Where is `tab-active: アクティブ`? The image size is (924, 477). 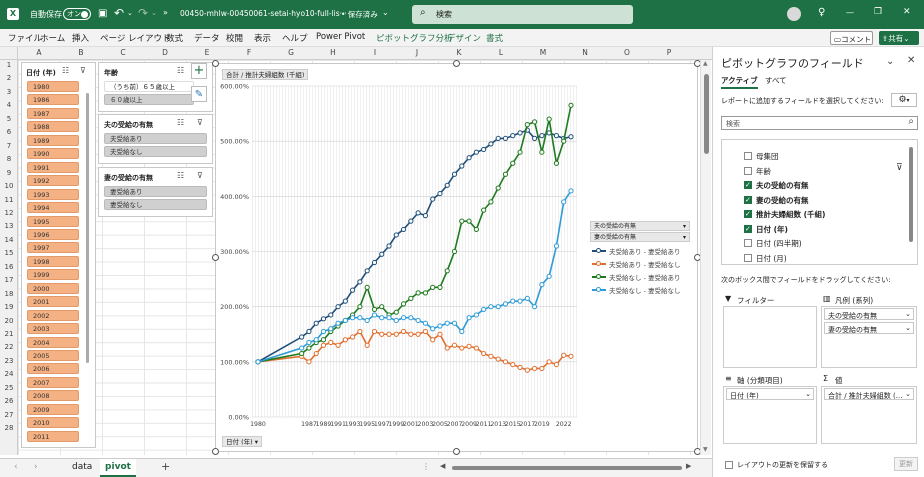 tab-active: アクティブ is located at coordinates (739, 82).